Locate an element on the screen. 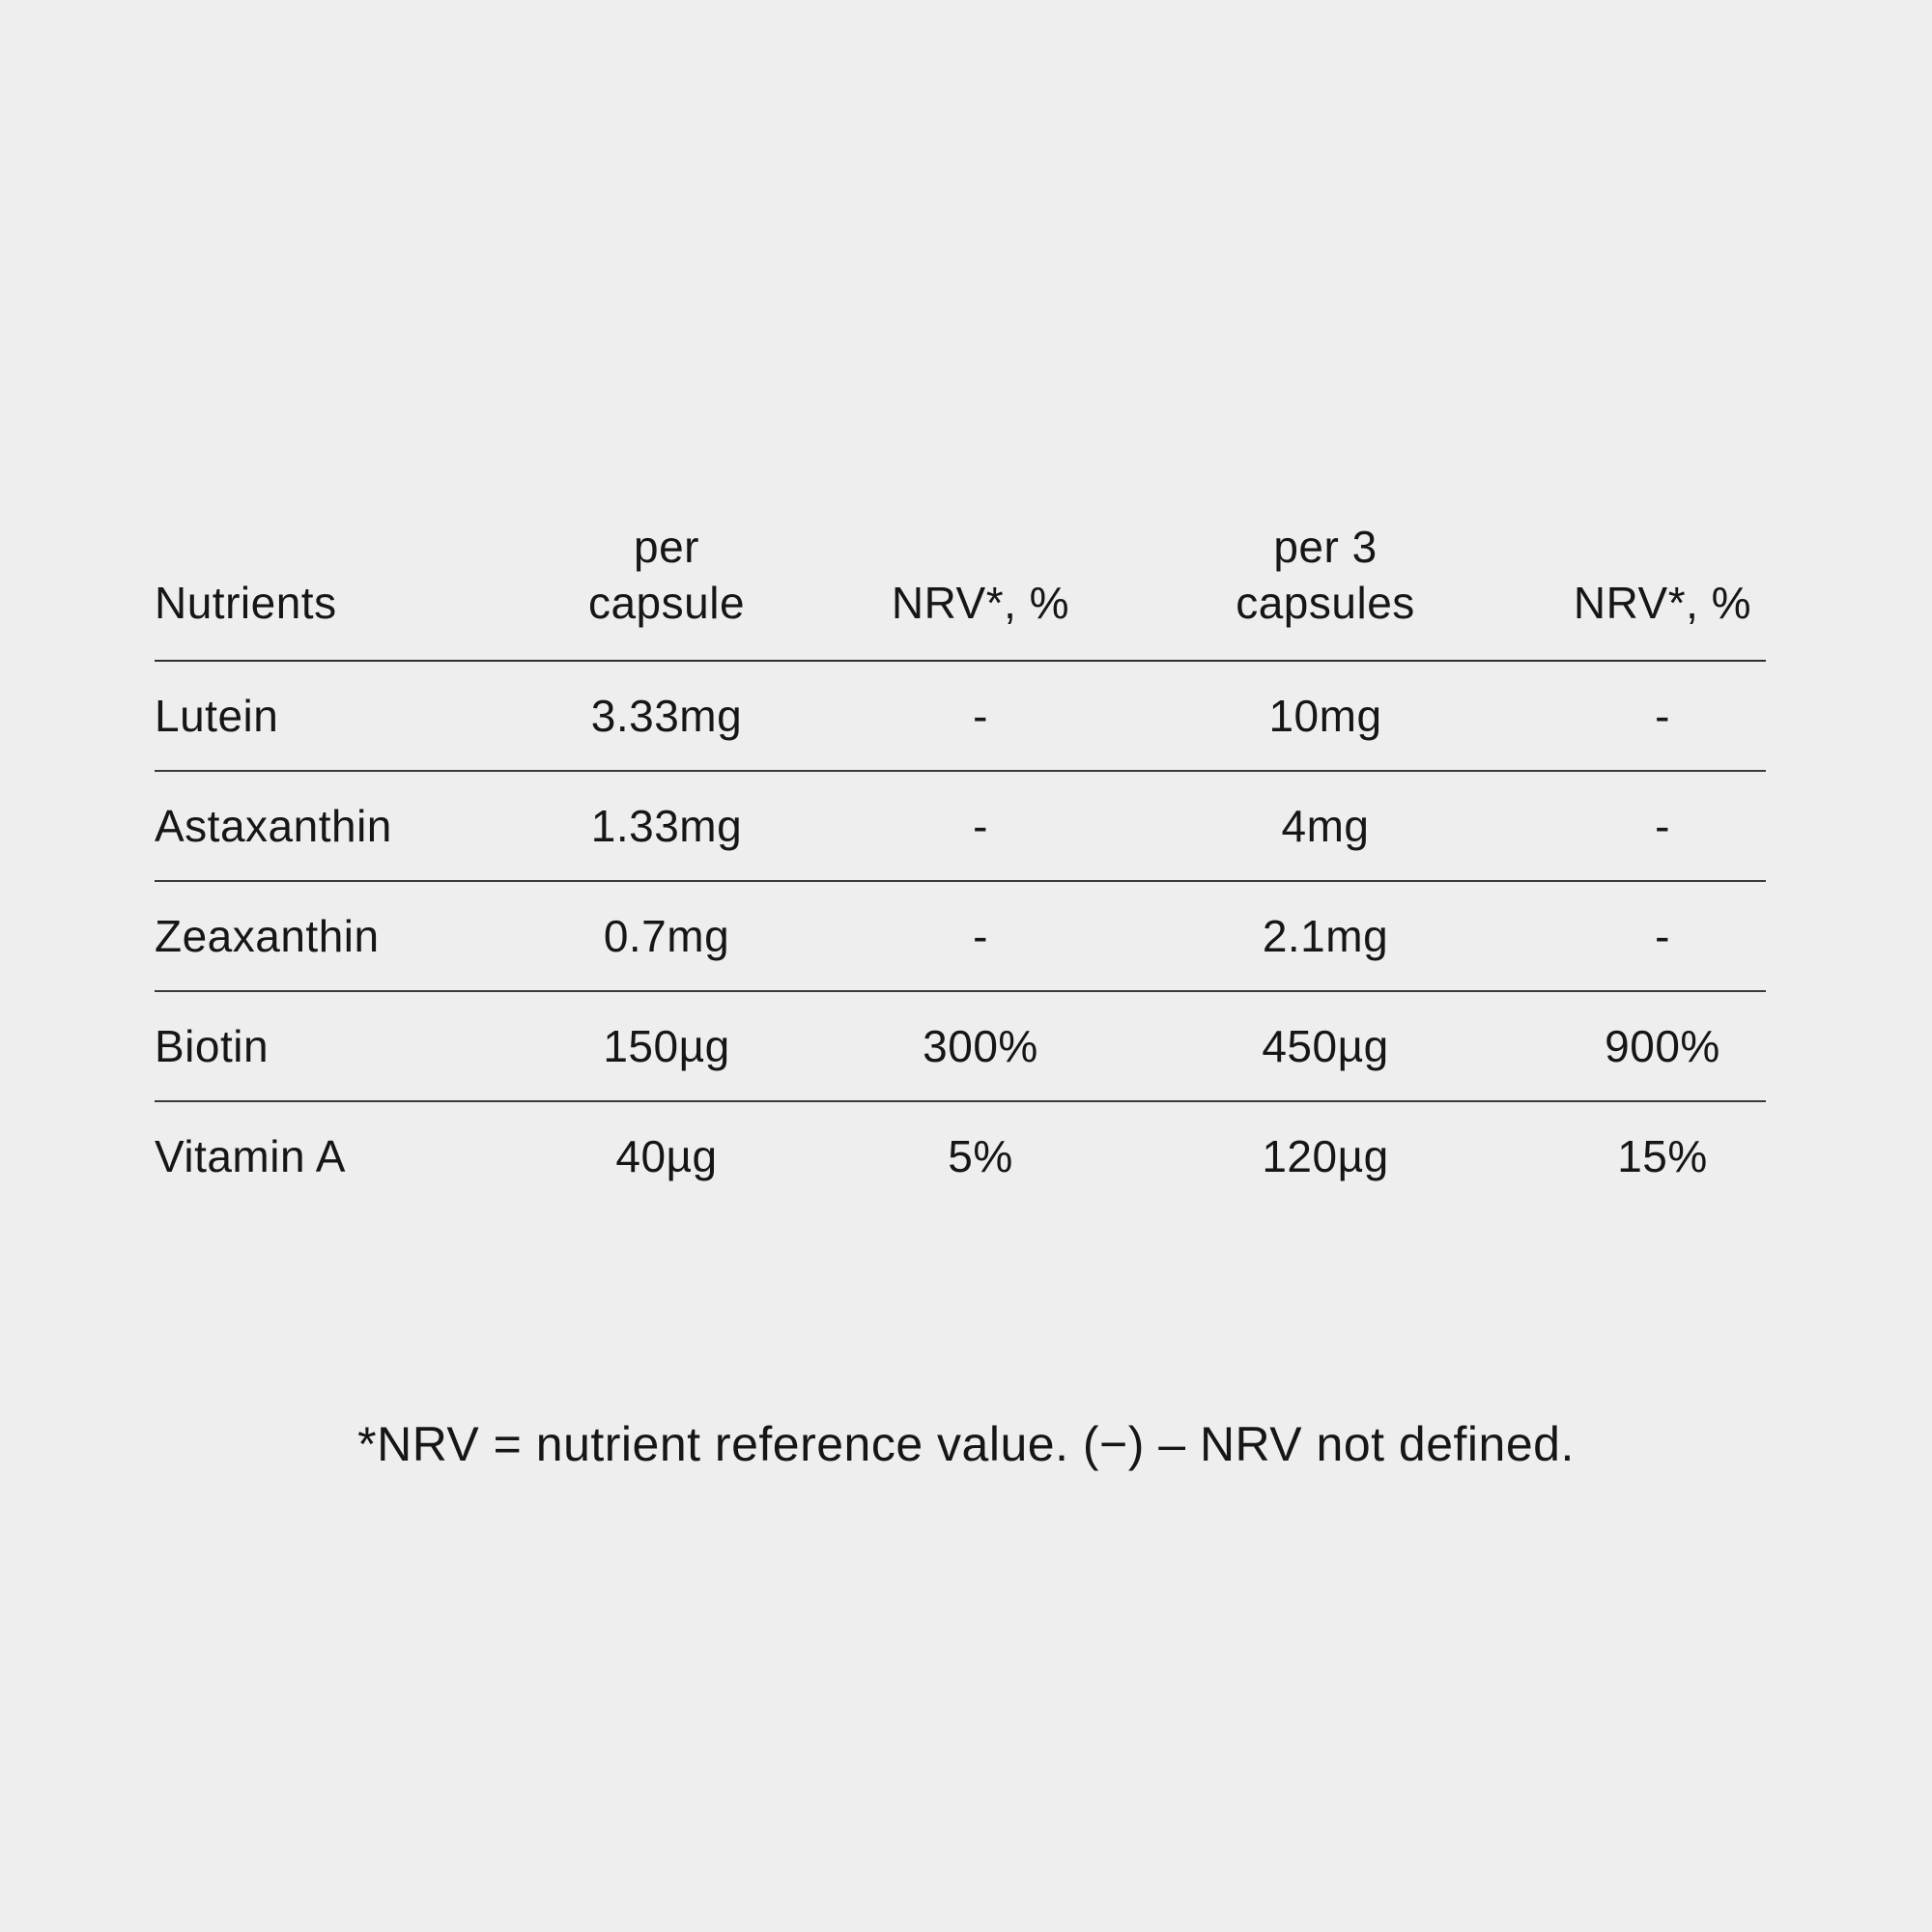 This screenshot has height=1932, width=1932. value-per-capsule: 0.7mg is located at coordinates (666, 936).